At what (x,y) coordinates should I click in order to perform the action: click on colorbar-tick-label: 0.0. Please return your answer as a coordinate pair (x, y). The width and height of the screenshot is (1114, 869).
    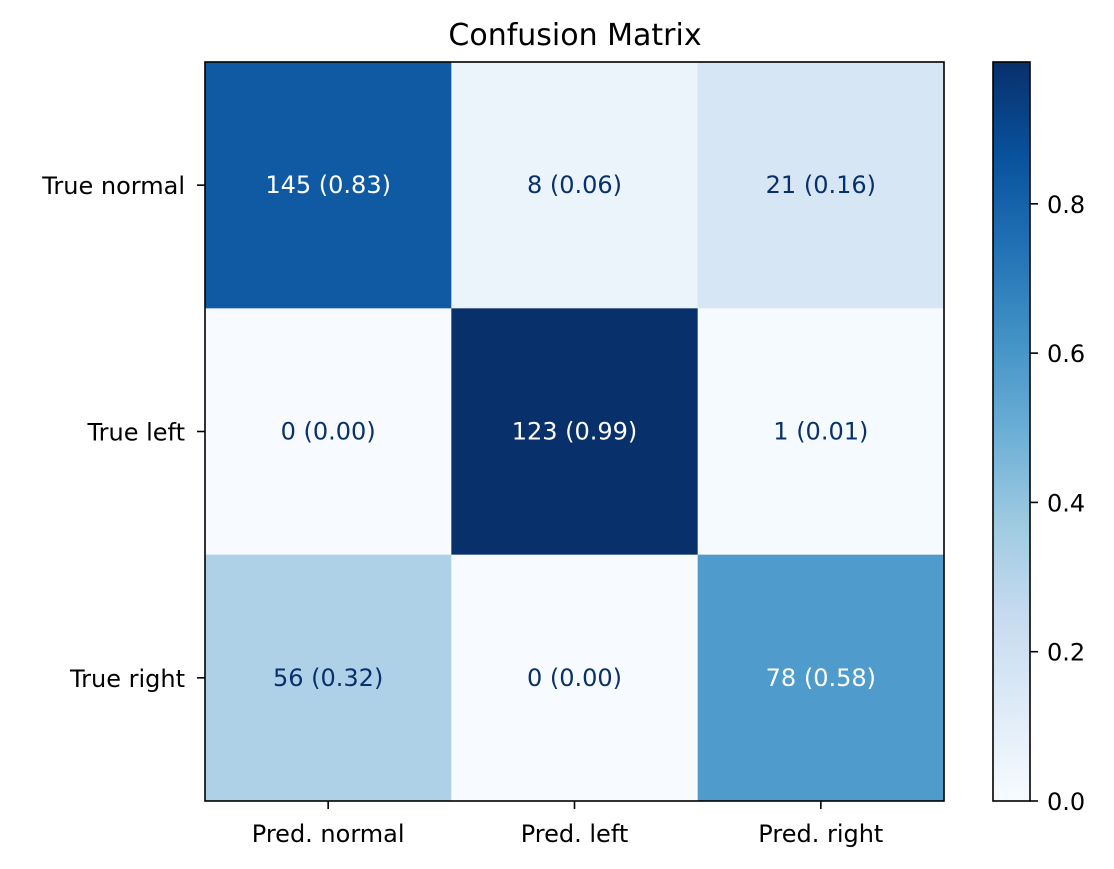
    Looking at the image, I should click on (1066, 802).